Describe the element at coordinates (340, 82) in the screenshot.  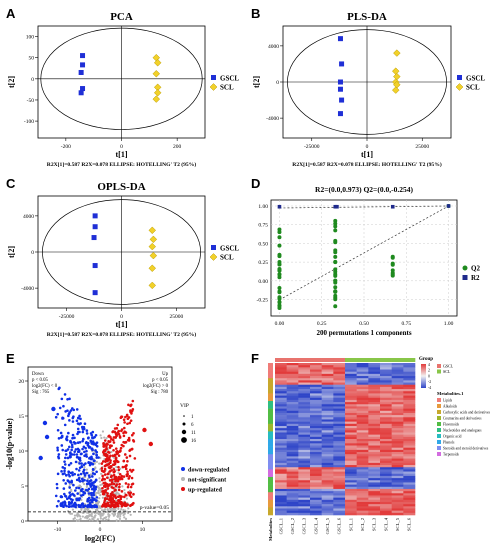
I see `point-gscl` at that location.